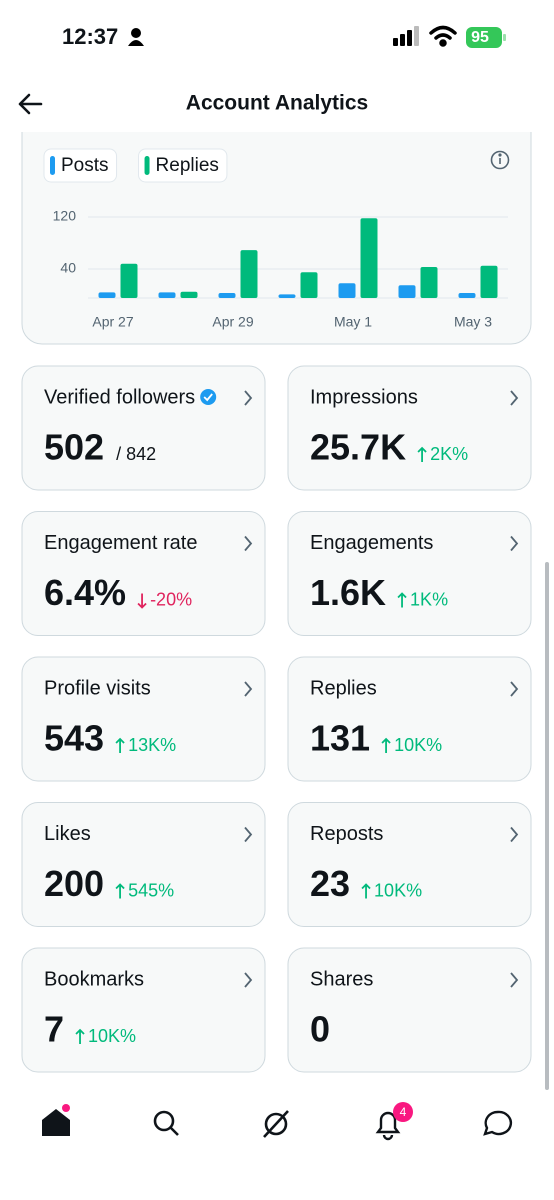 This screenshot has height=1200, width=554. I want to click on signal-icon, so click(406, 36).